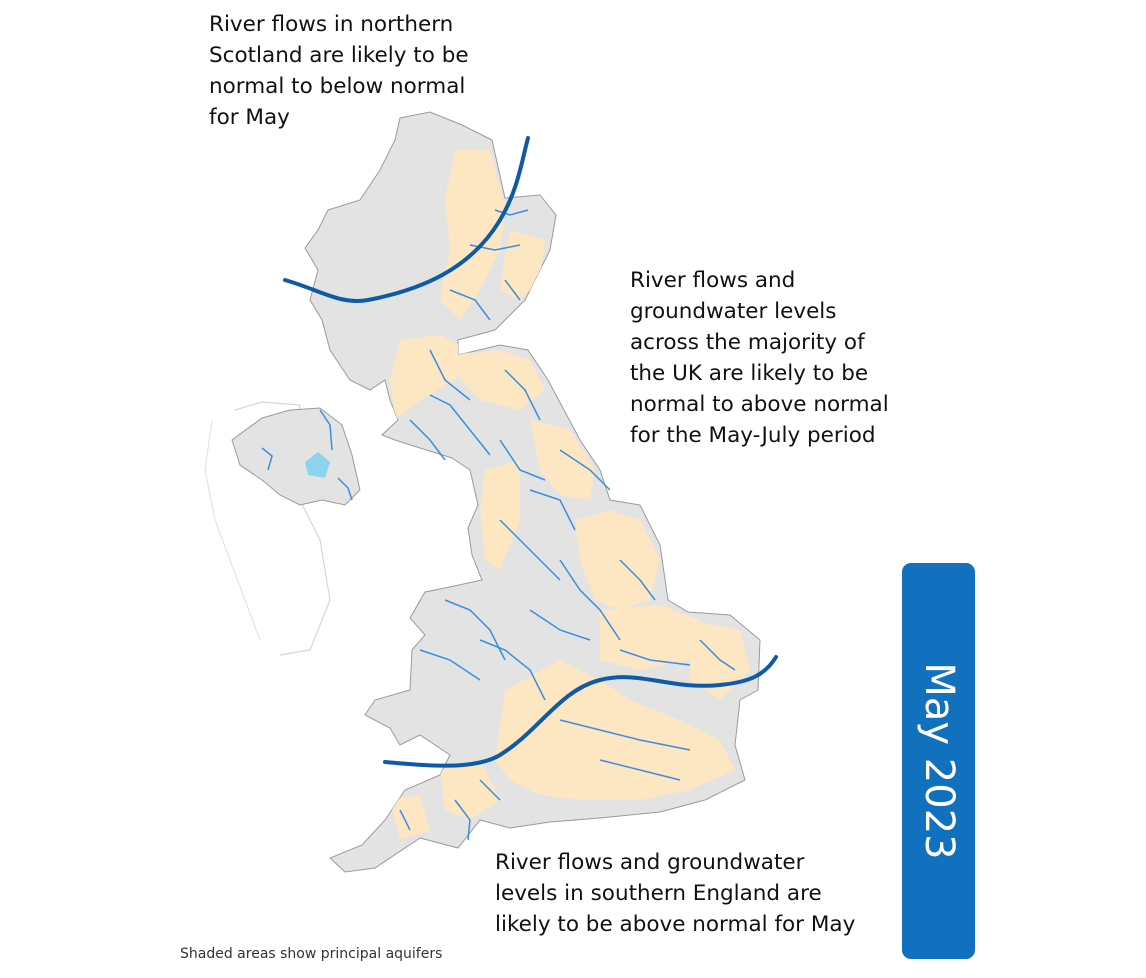  Describe the element at coordinates (713, 280) in the screenshot. I see `centre-annotation-line: River flows and` at that location.